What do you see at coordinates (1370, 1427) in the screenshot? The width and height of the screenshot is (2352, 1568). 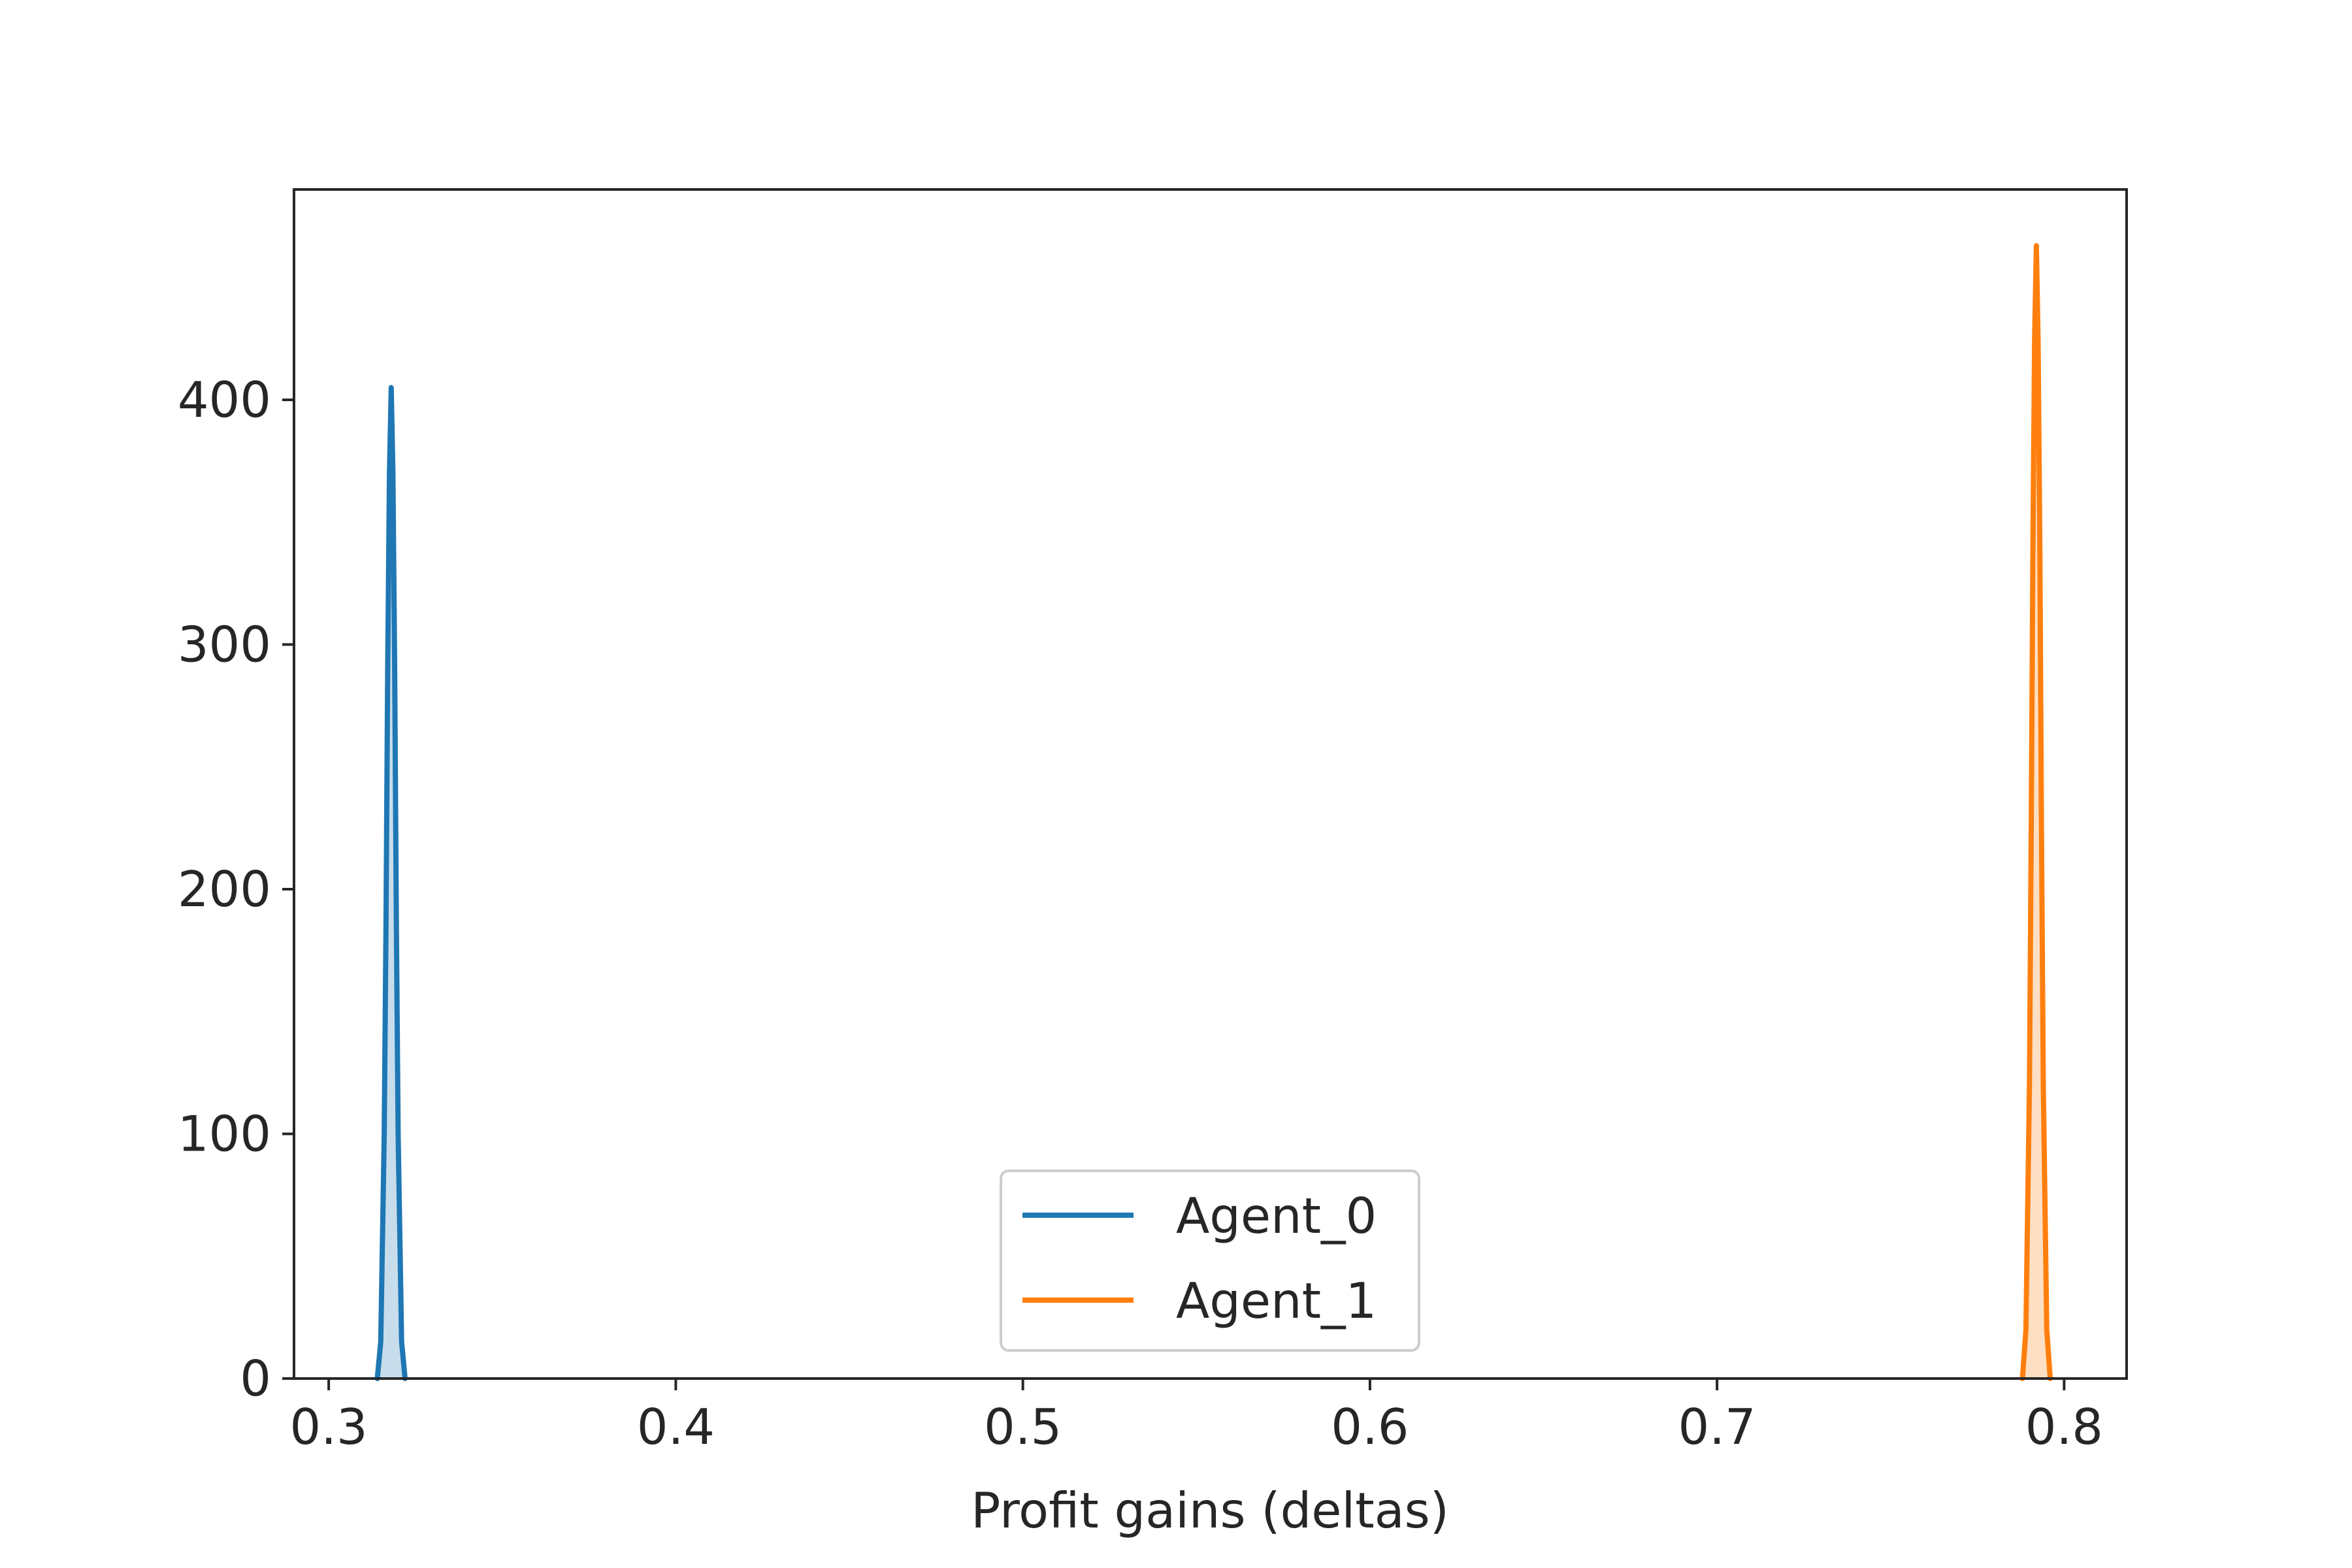 I see `x-tick-label: 0.6` at bounding box center [1370, 1427].